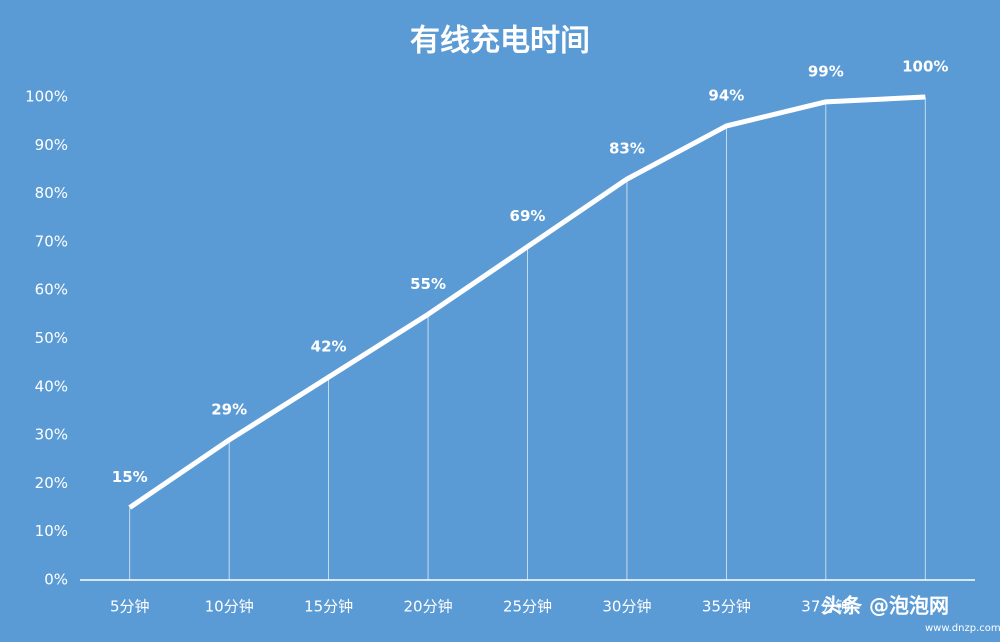 The width and height of the screenshot is (1000, 642). Describe the element at coordinates (51, 290) in the screenshot. I see `y-tick-label: 60%` at that location.